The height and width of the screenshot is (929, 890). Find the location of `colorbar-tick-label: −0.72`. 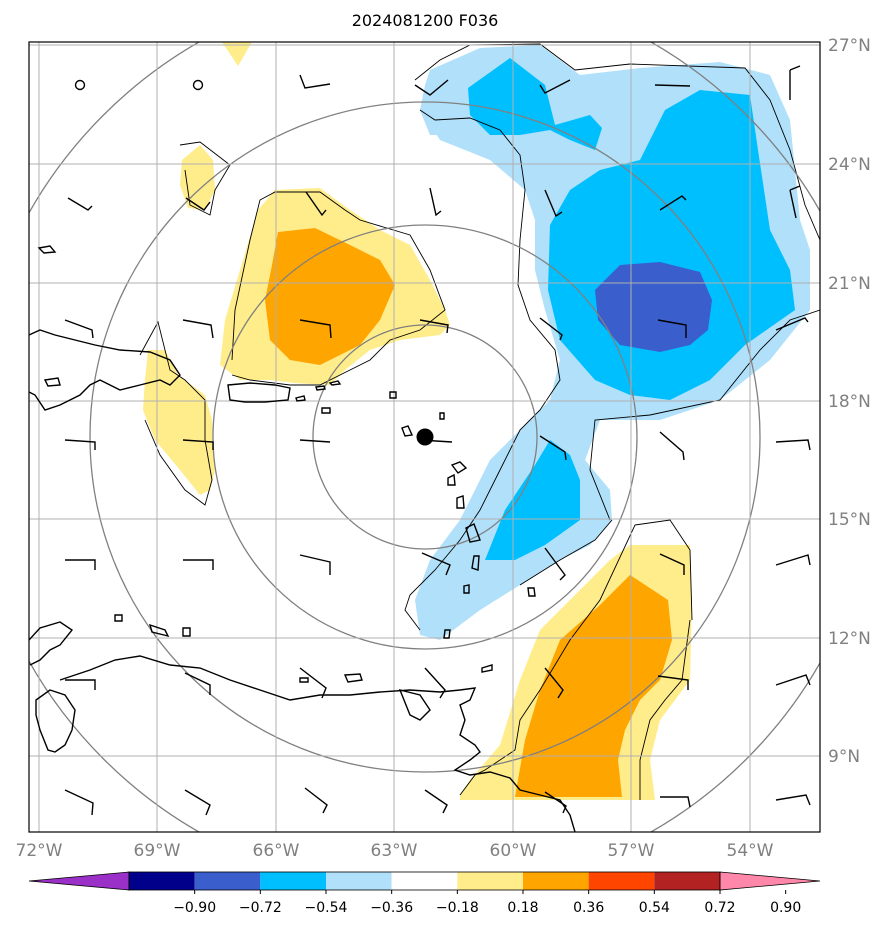

colorbar-tick-label: −0.72 is located at coordinates (260, 908).